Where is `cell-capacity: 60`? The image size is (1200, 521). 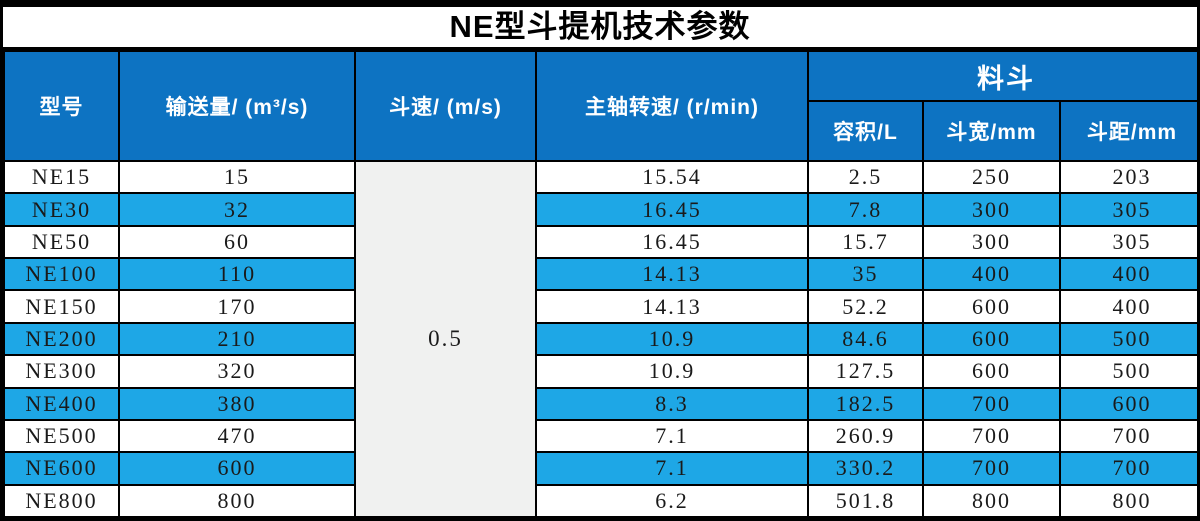 cell-capacity: 60 is located at coordinates (237, 242).